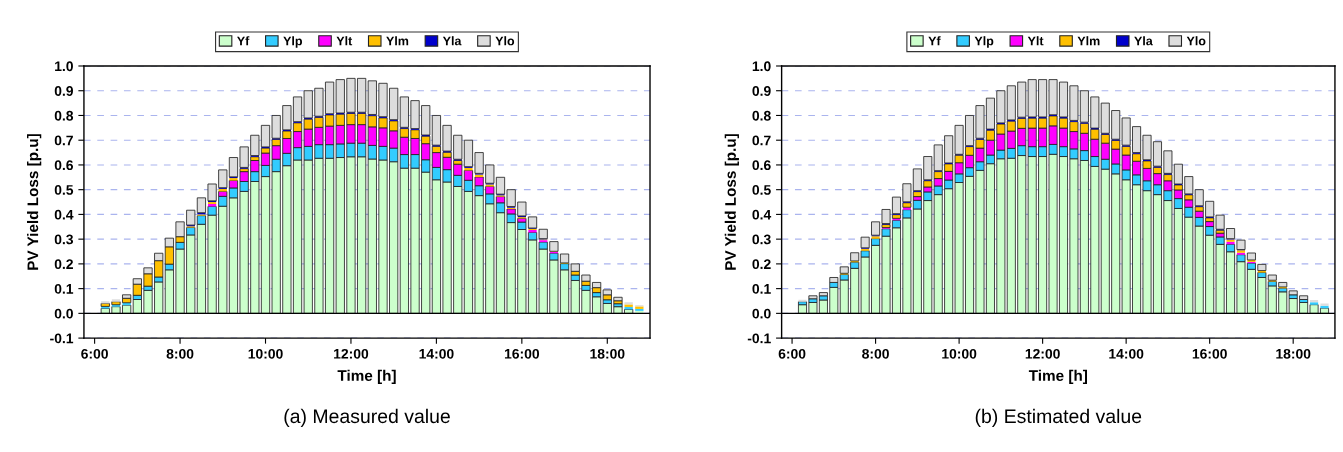  What do you see at coordinates (1058, 417) in the screenshot?
I see `text: (b) Estimated value` at bounding box center [1058, 417].